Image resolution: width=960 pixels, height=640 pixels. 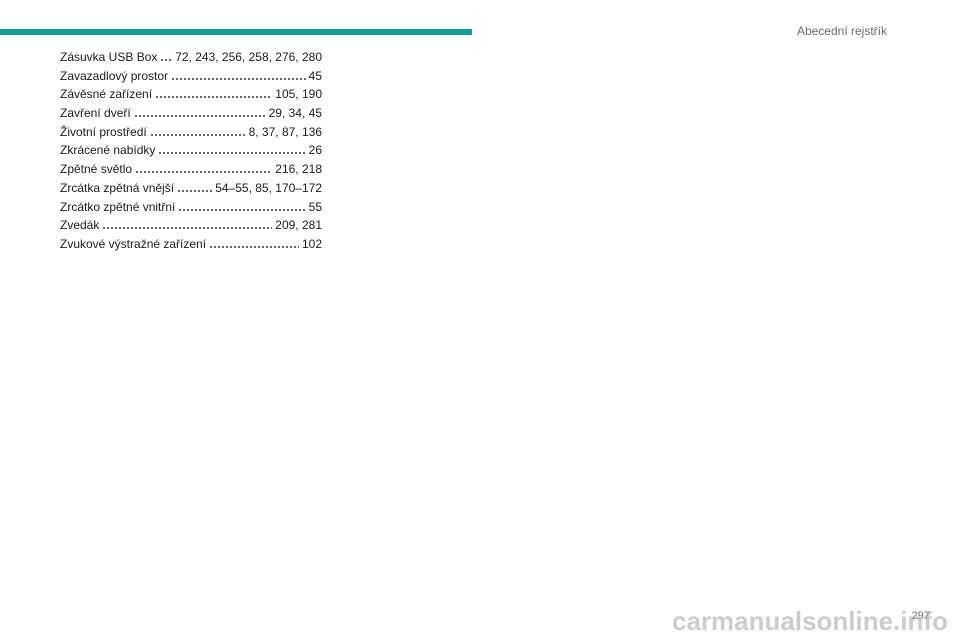 I want to click on index-entry: Zpětné světlo 216, 218, so click(x=191, y=169).